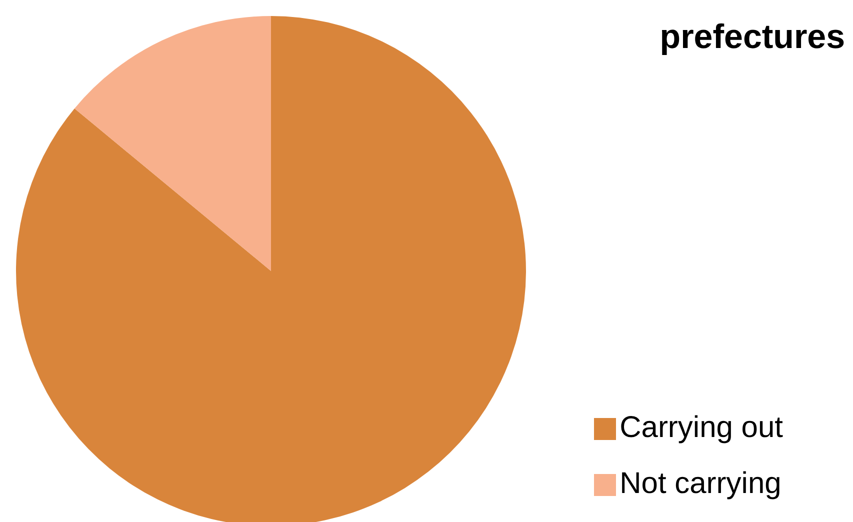 This screenshot has width=853, height=522. What do you see at coordinates (701, 483) in the screenshot?
I see `legend-label: Not carrying` at bounding box center [701, 483].